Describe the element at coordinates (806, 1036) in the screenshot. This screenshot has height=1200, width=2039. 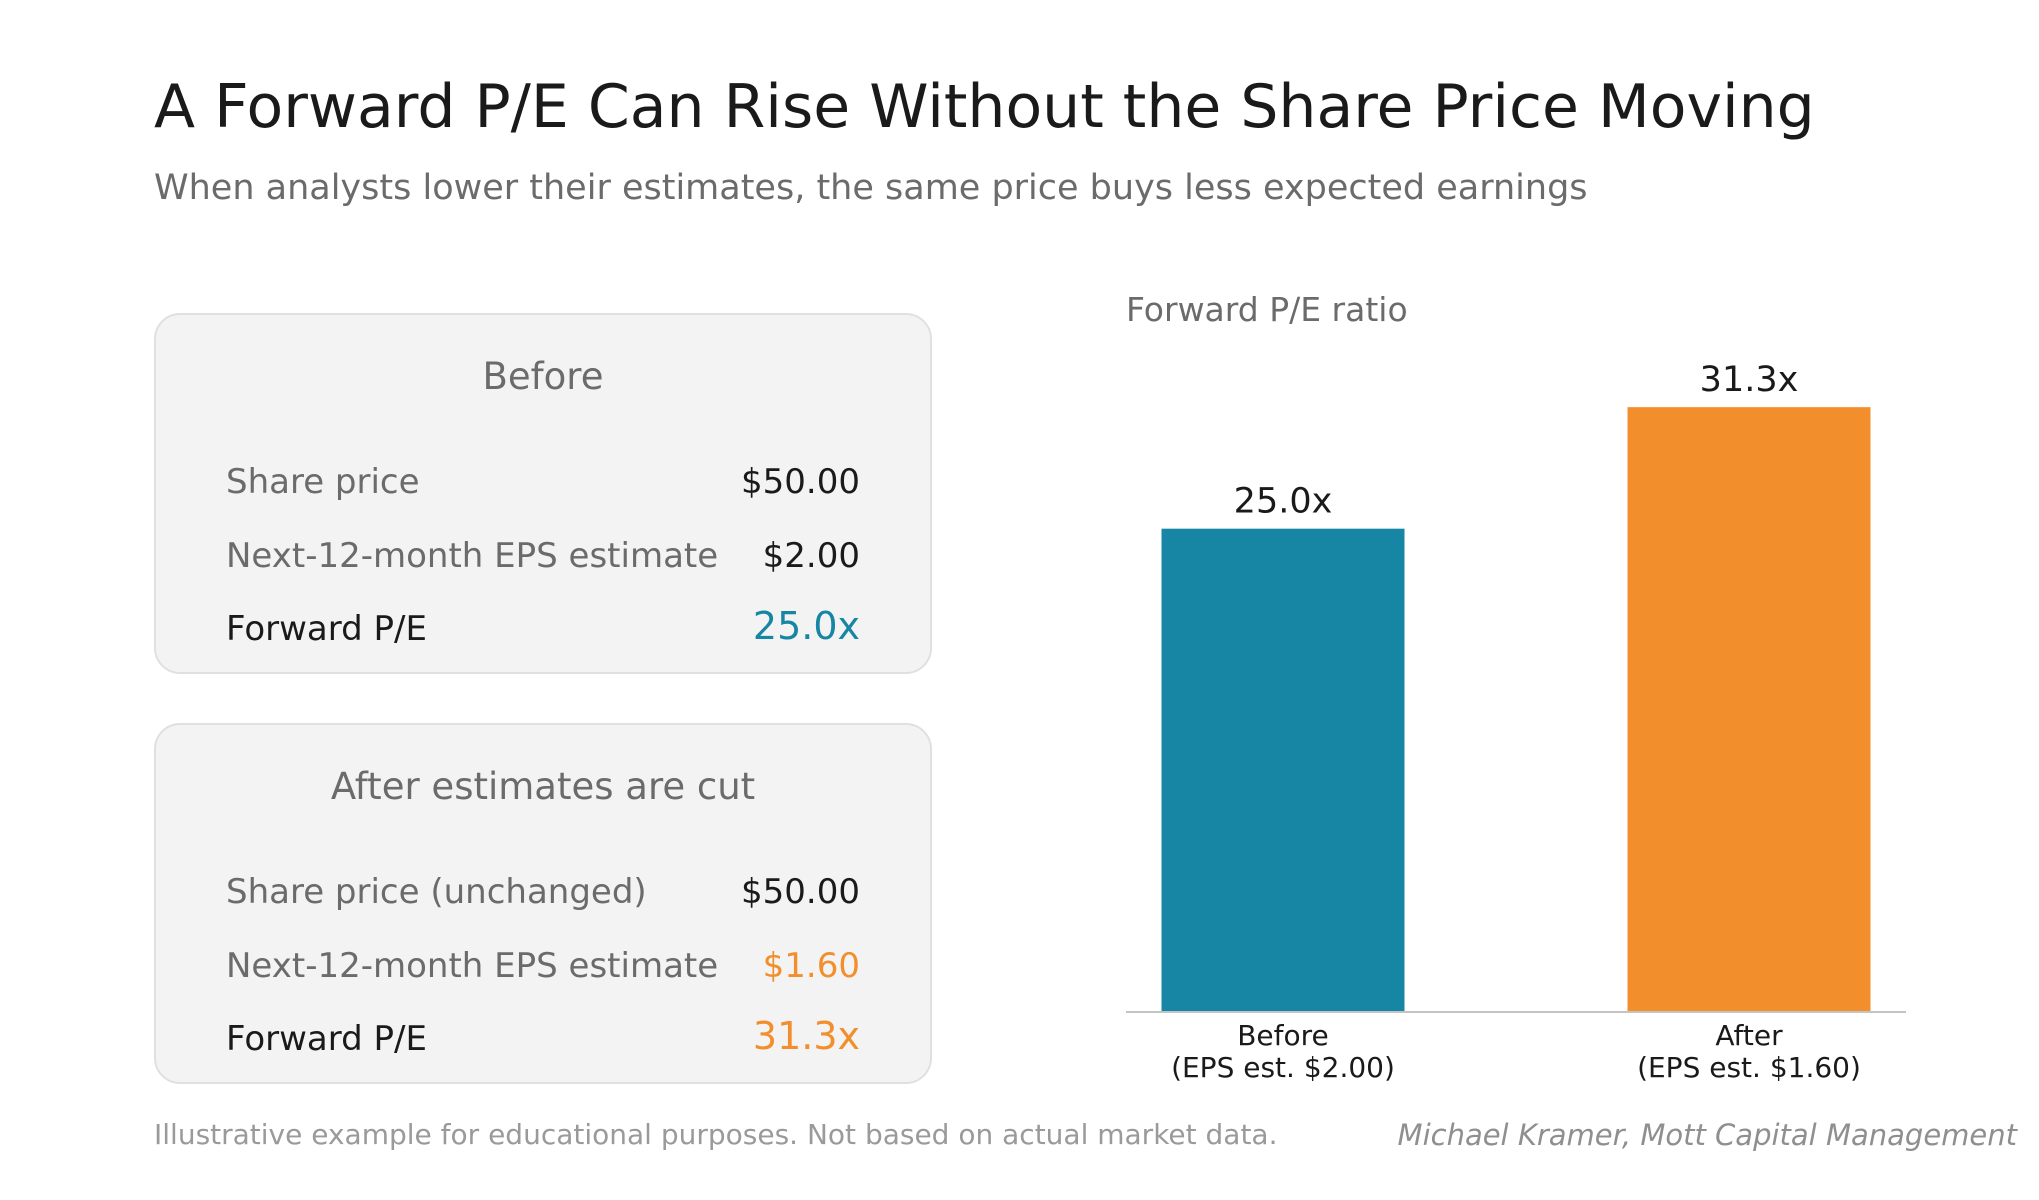
I see `forward-pe-value: 31.3x` at that location.